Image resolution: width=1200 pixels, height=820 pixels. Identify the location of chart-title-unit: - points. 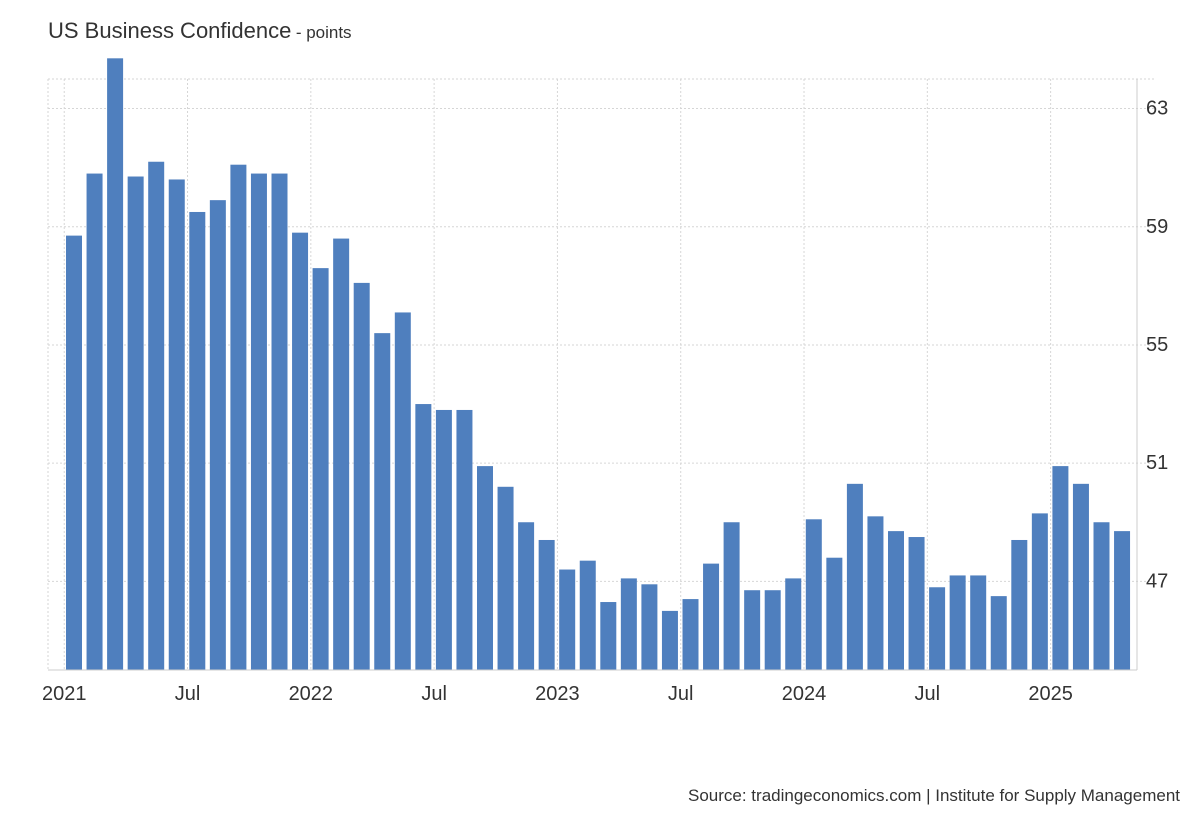
(323, 32).